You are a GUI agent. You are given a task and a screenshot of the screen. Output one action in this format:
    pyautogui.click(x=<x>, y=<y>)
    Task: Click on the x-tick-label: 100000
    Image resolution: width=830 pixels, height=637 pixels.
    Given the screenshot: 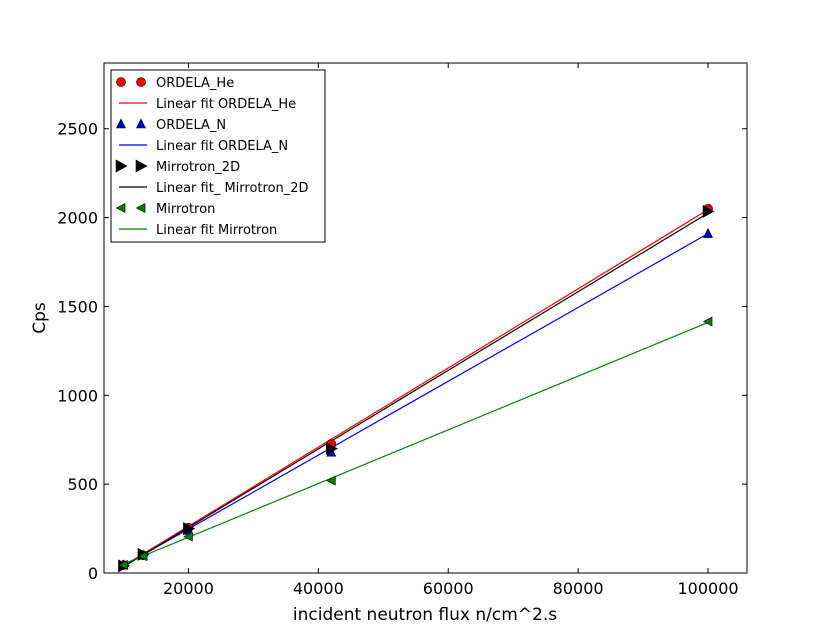 What is the action you would take?
    pyautogui.click(x=707, y=588)
    